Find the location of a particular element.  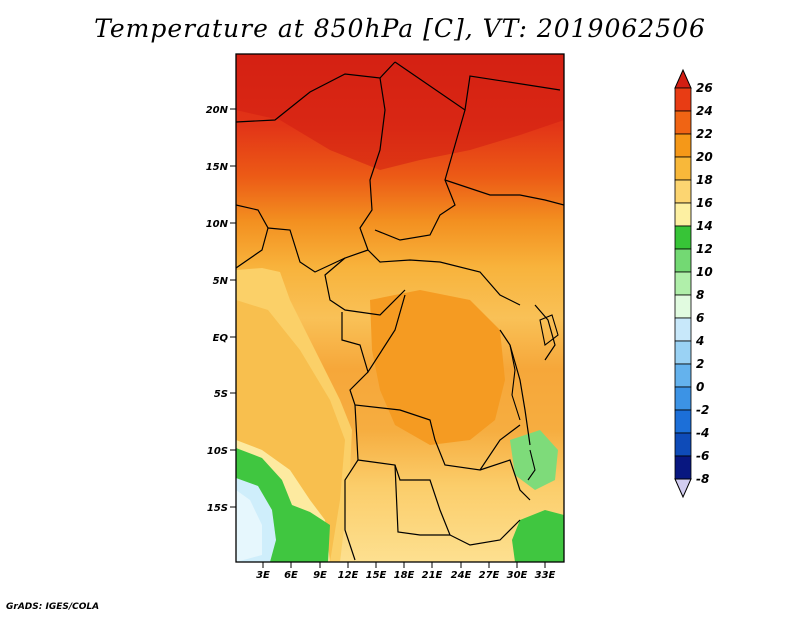

lon-label: 27E is located at coordinates (489, 575).